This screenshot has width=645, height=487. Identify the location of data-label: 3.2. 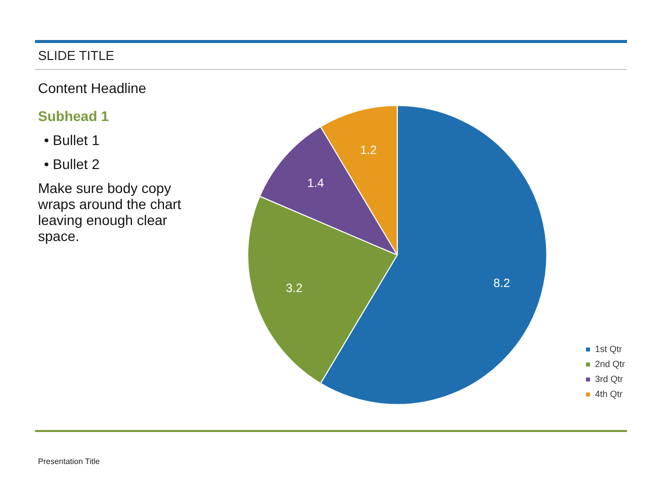
(294, 287).